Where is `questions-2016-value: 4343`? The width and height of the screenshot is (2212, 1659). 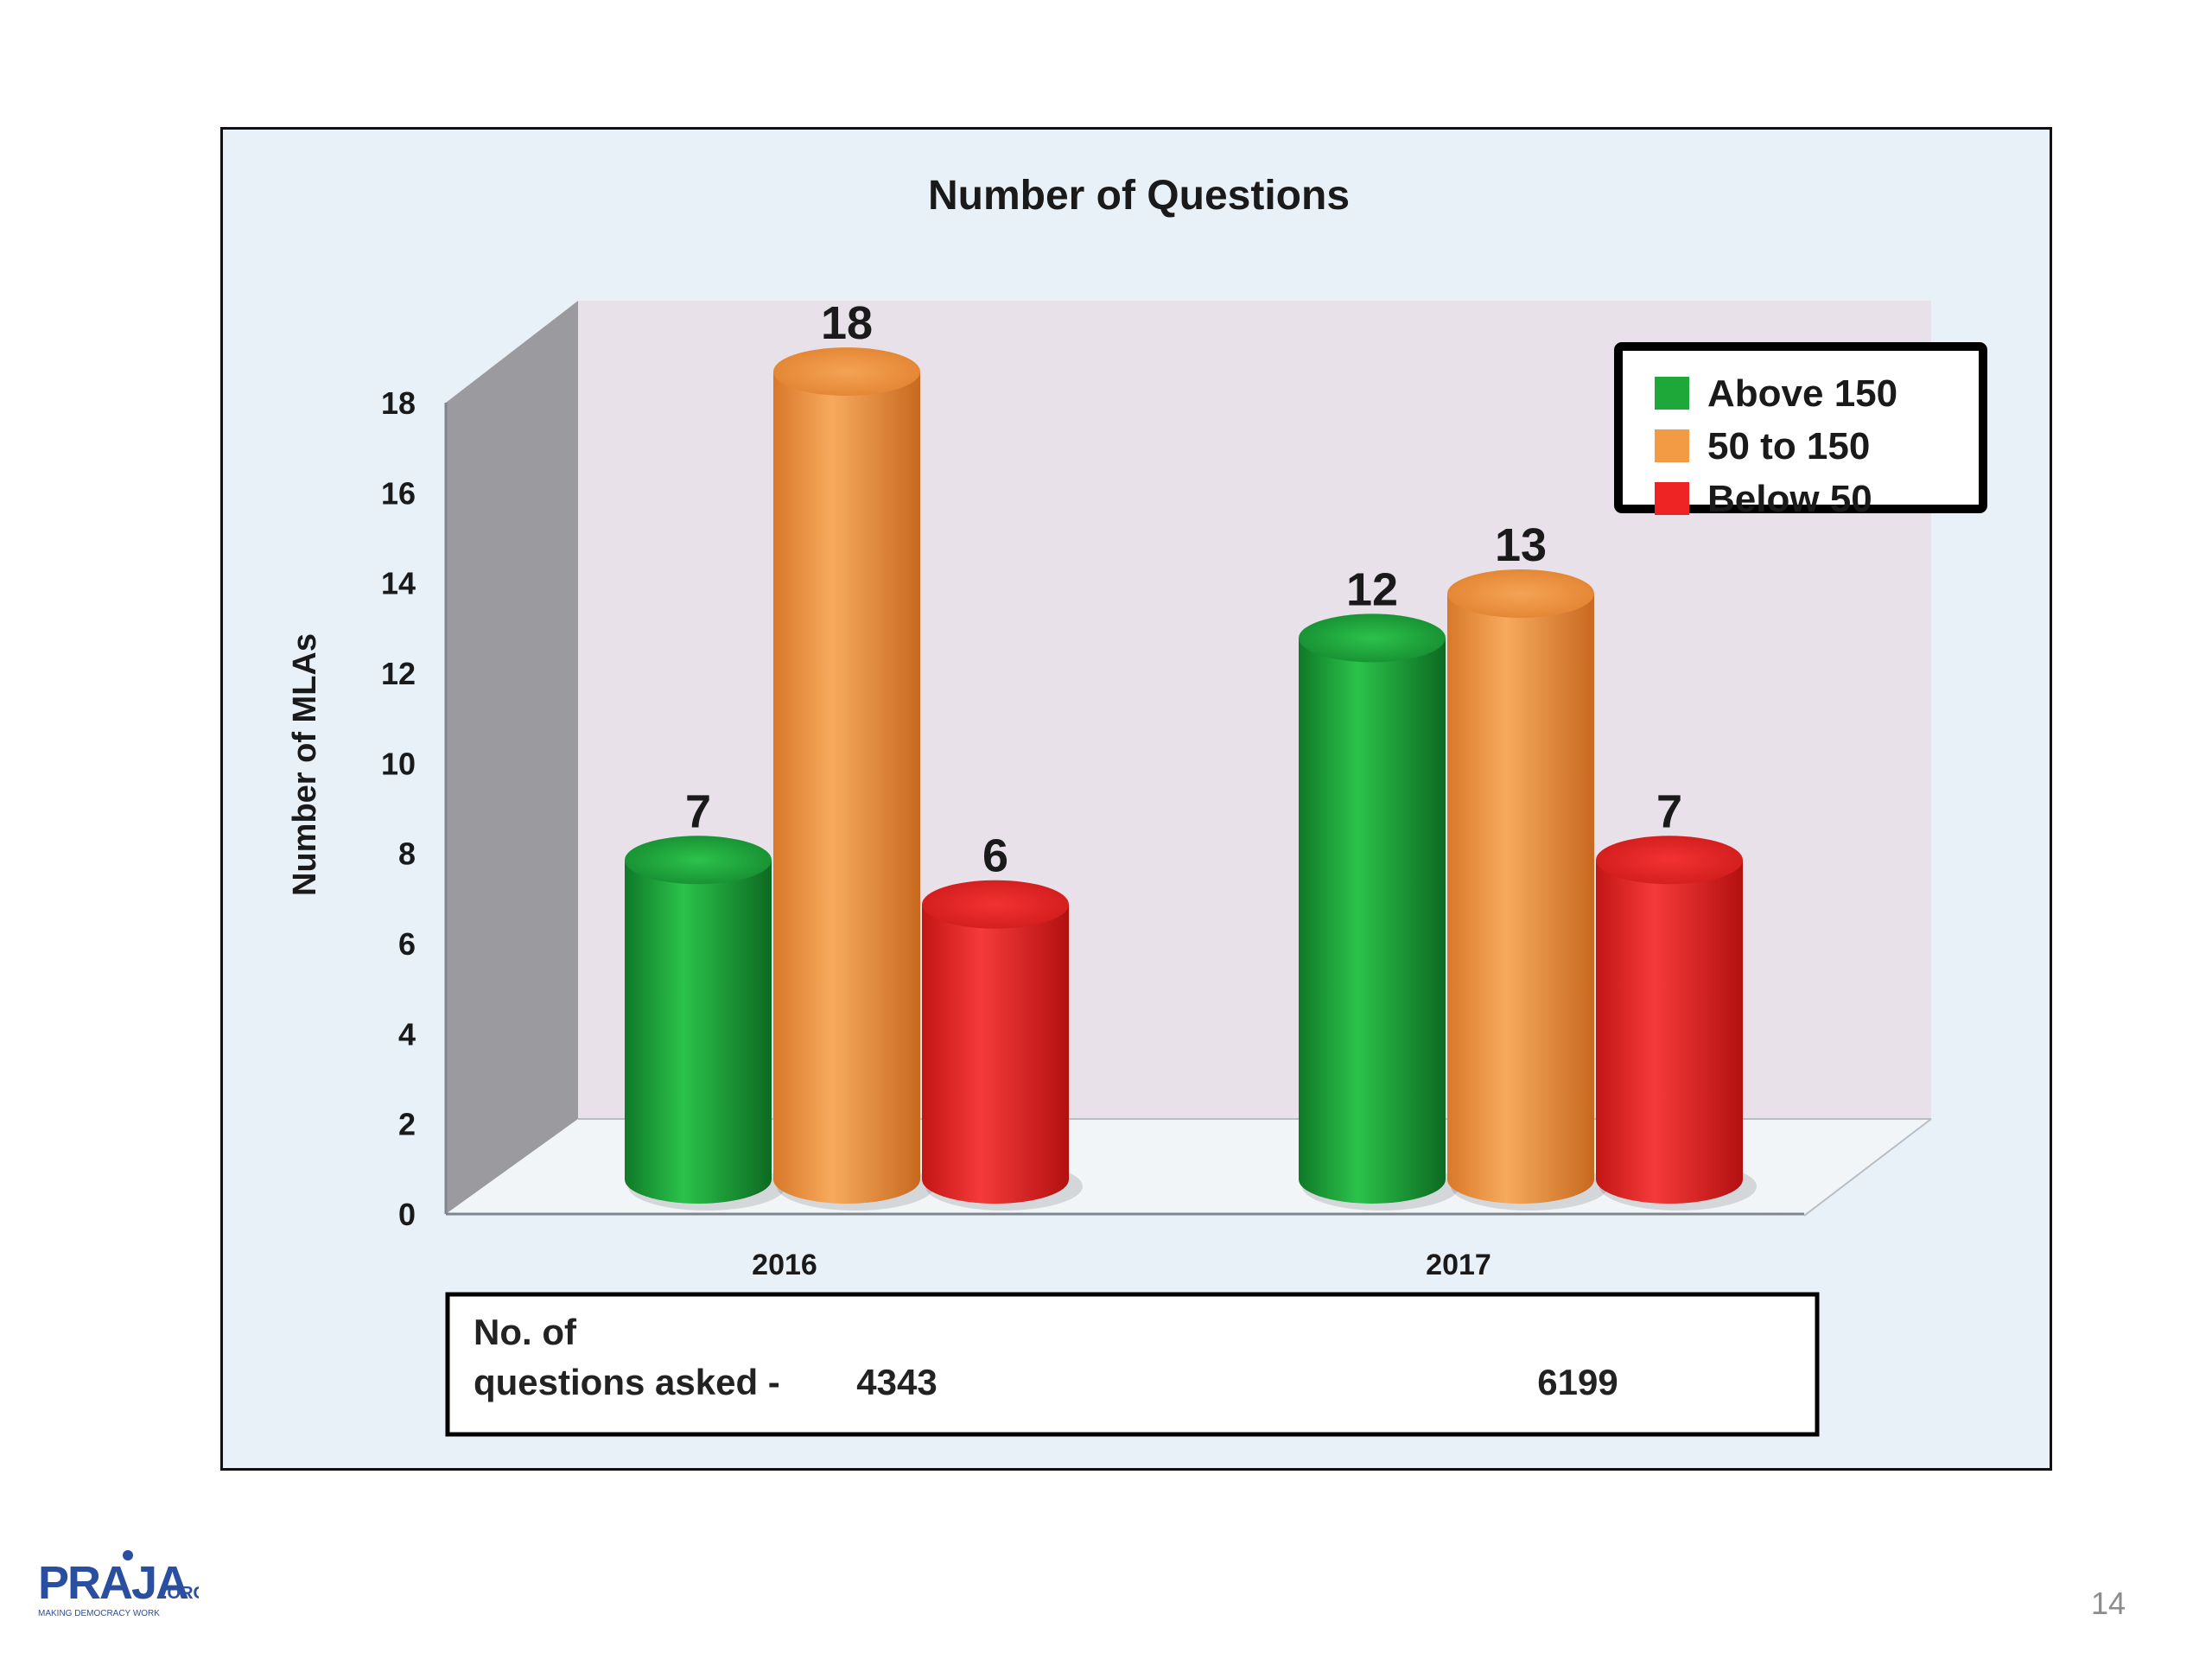 questions-2016-value: 4343 is located at coordinates (897, 1382).